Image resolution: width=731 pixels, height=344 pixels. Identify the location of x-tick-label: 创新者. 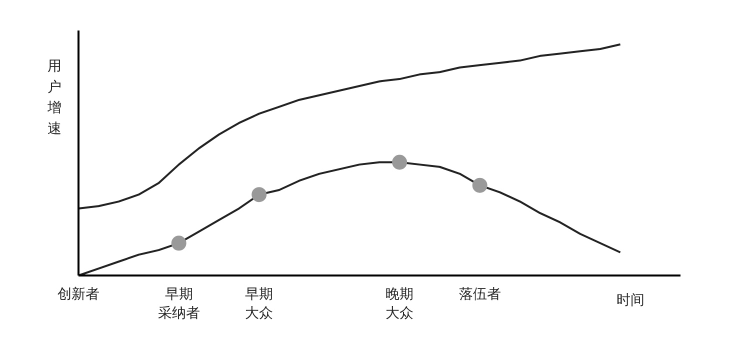
(79, 294).